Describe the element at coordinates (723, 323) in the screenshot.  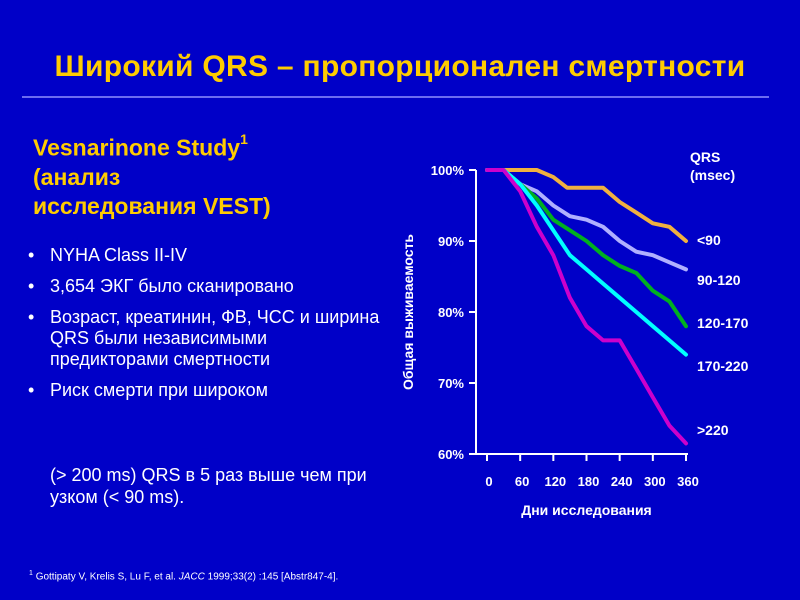
I see `series-label: 120-170` at that location.